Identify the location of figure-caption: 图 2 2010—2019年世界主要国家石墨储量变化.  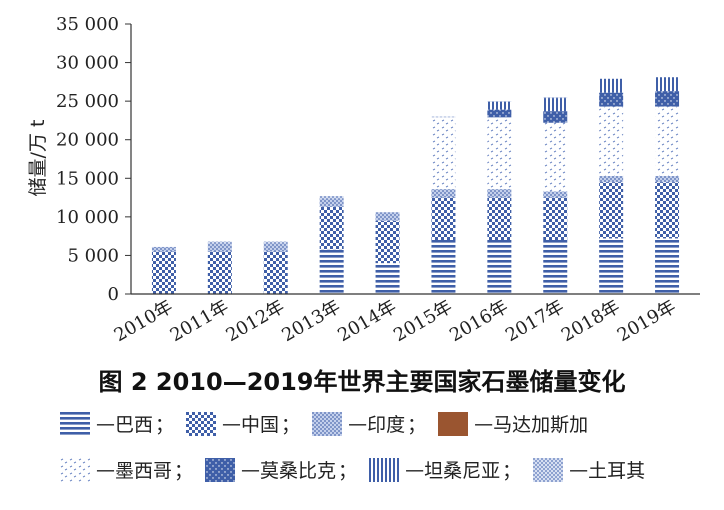
(362, 382).